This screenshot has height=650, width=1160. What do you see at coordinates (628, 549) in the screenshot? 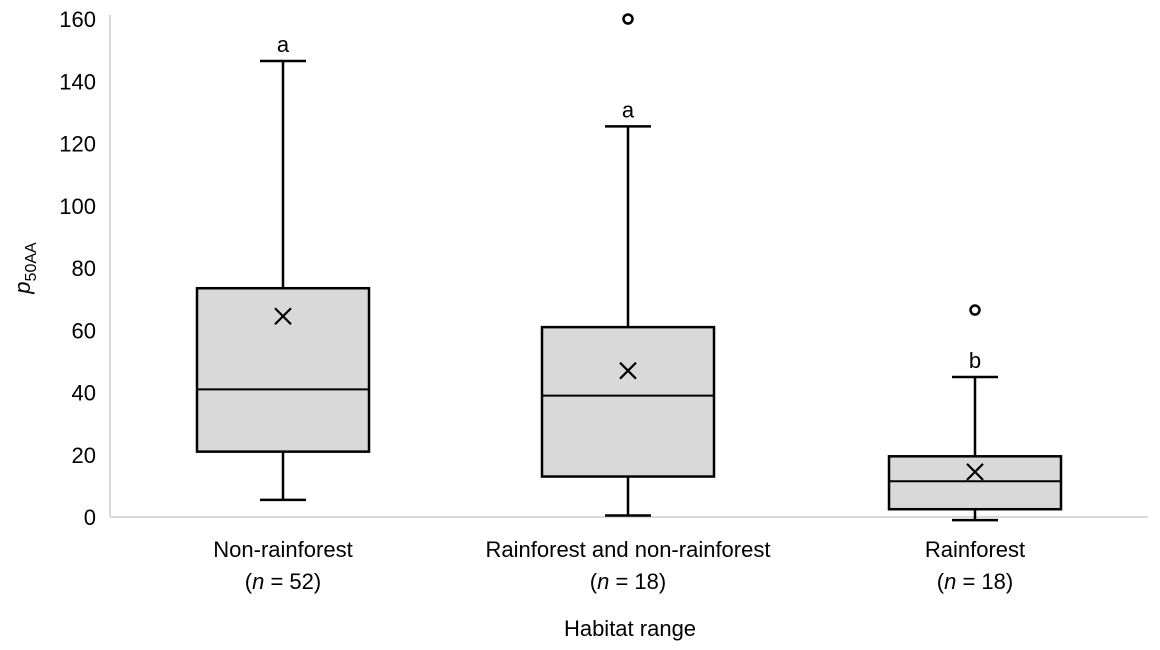
I see `x-category-label: Rainforest and non-rainforest` at bounding box center [628, 549].